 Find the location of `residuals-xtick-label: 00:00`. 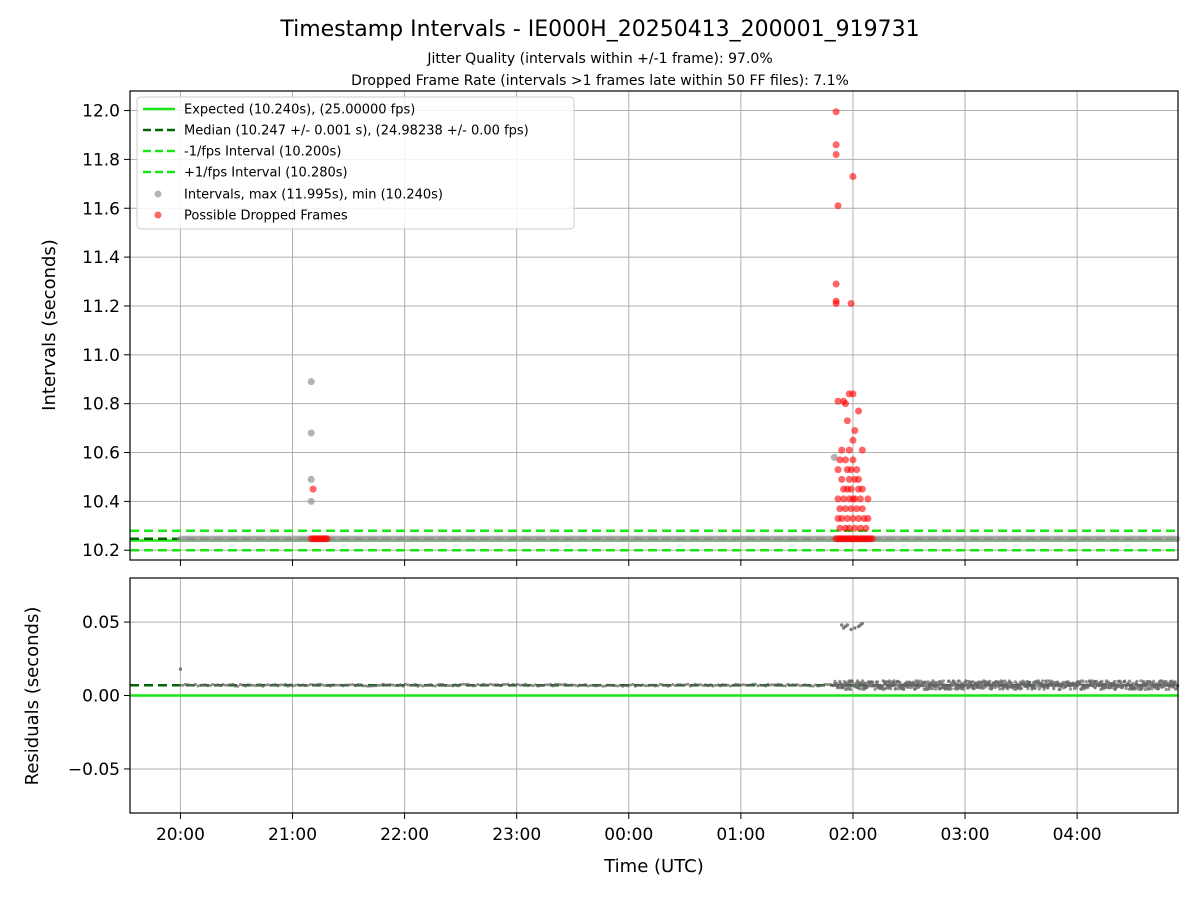

residuals-xtick-label: 00:00 is located at coordinates (628, 835).